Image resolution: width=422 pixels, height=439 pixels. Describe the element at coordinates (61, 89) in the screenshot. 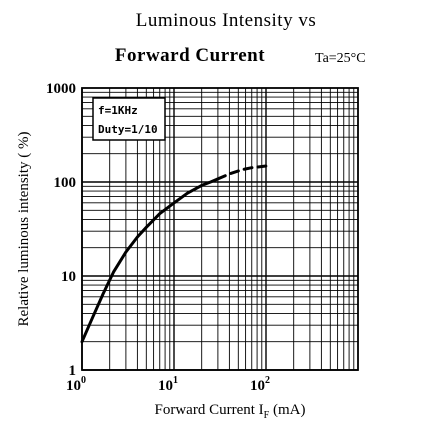

I see `y-tick-label: 1000` at that location.